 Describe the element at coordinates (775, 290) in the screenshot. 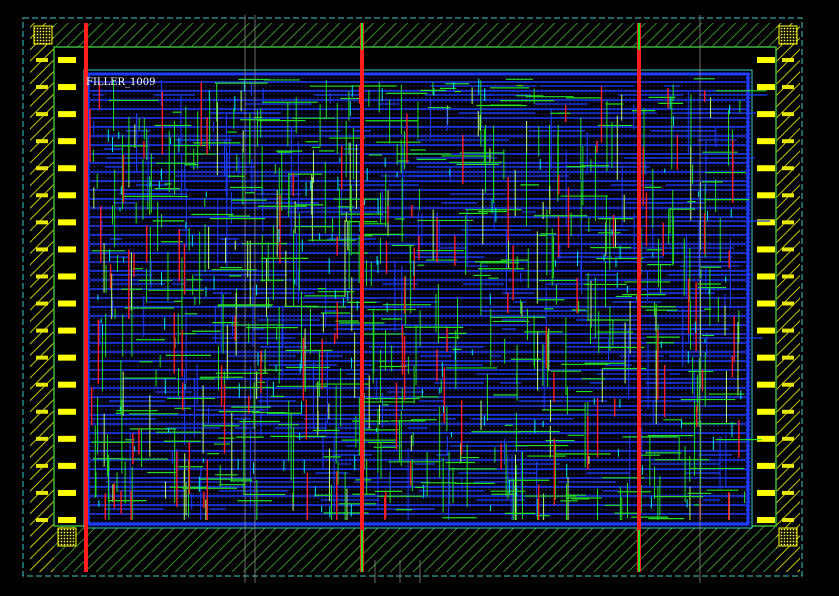

I see `right-pad-column` at that location.